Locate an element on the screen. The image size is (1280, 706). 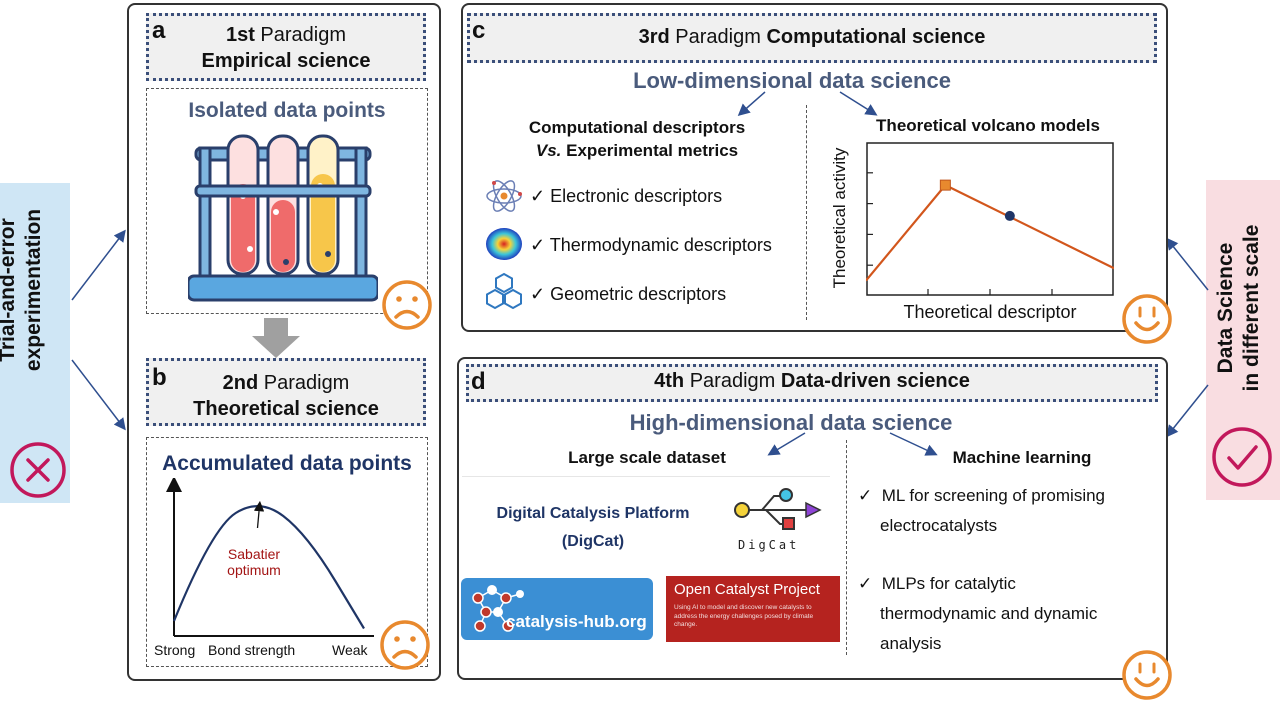
sabatier-annotation-arrow is located at coordinates (259, 514).